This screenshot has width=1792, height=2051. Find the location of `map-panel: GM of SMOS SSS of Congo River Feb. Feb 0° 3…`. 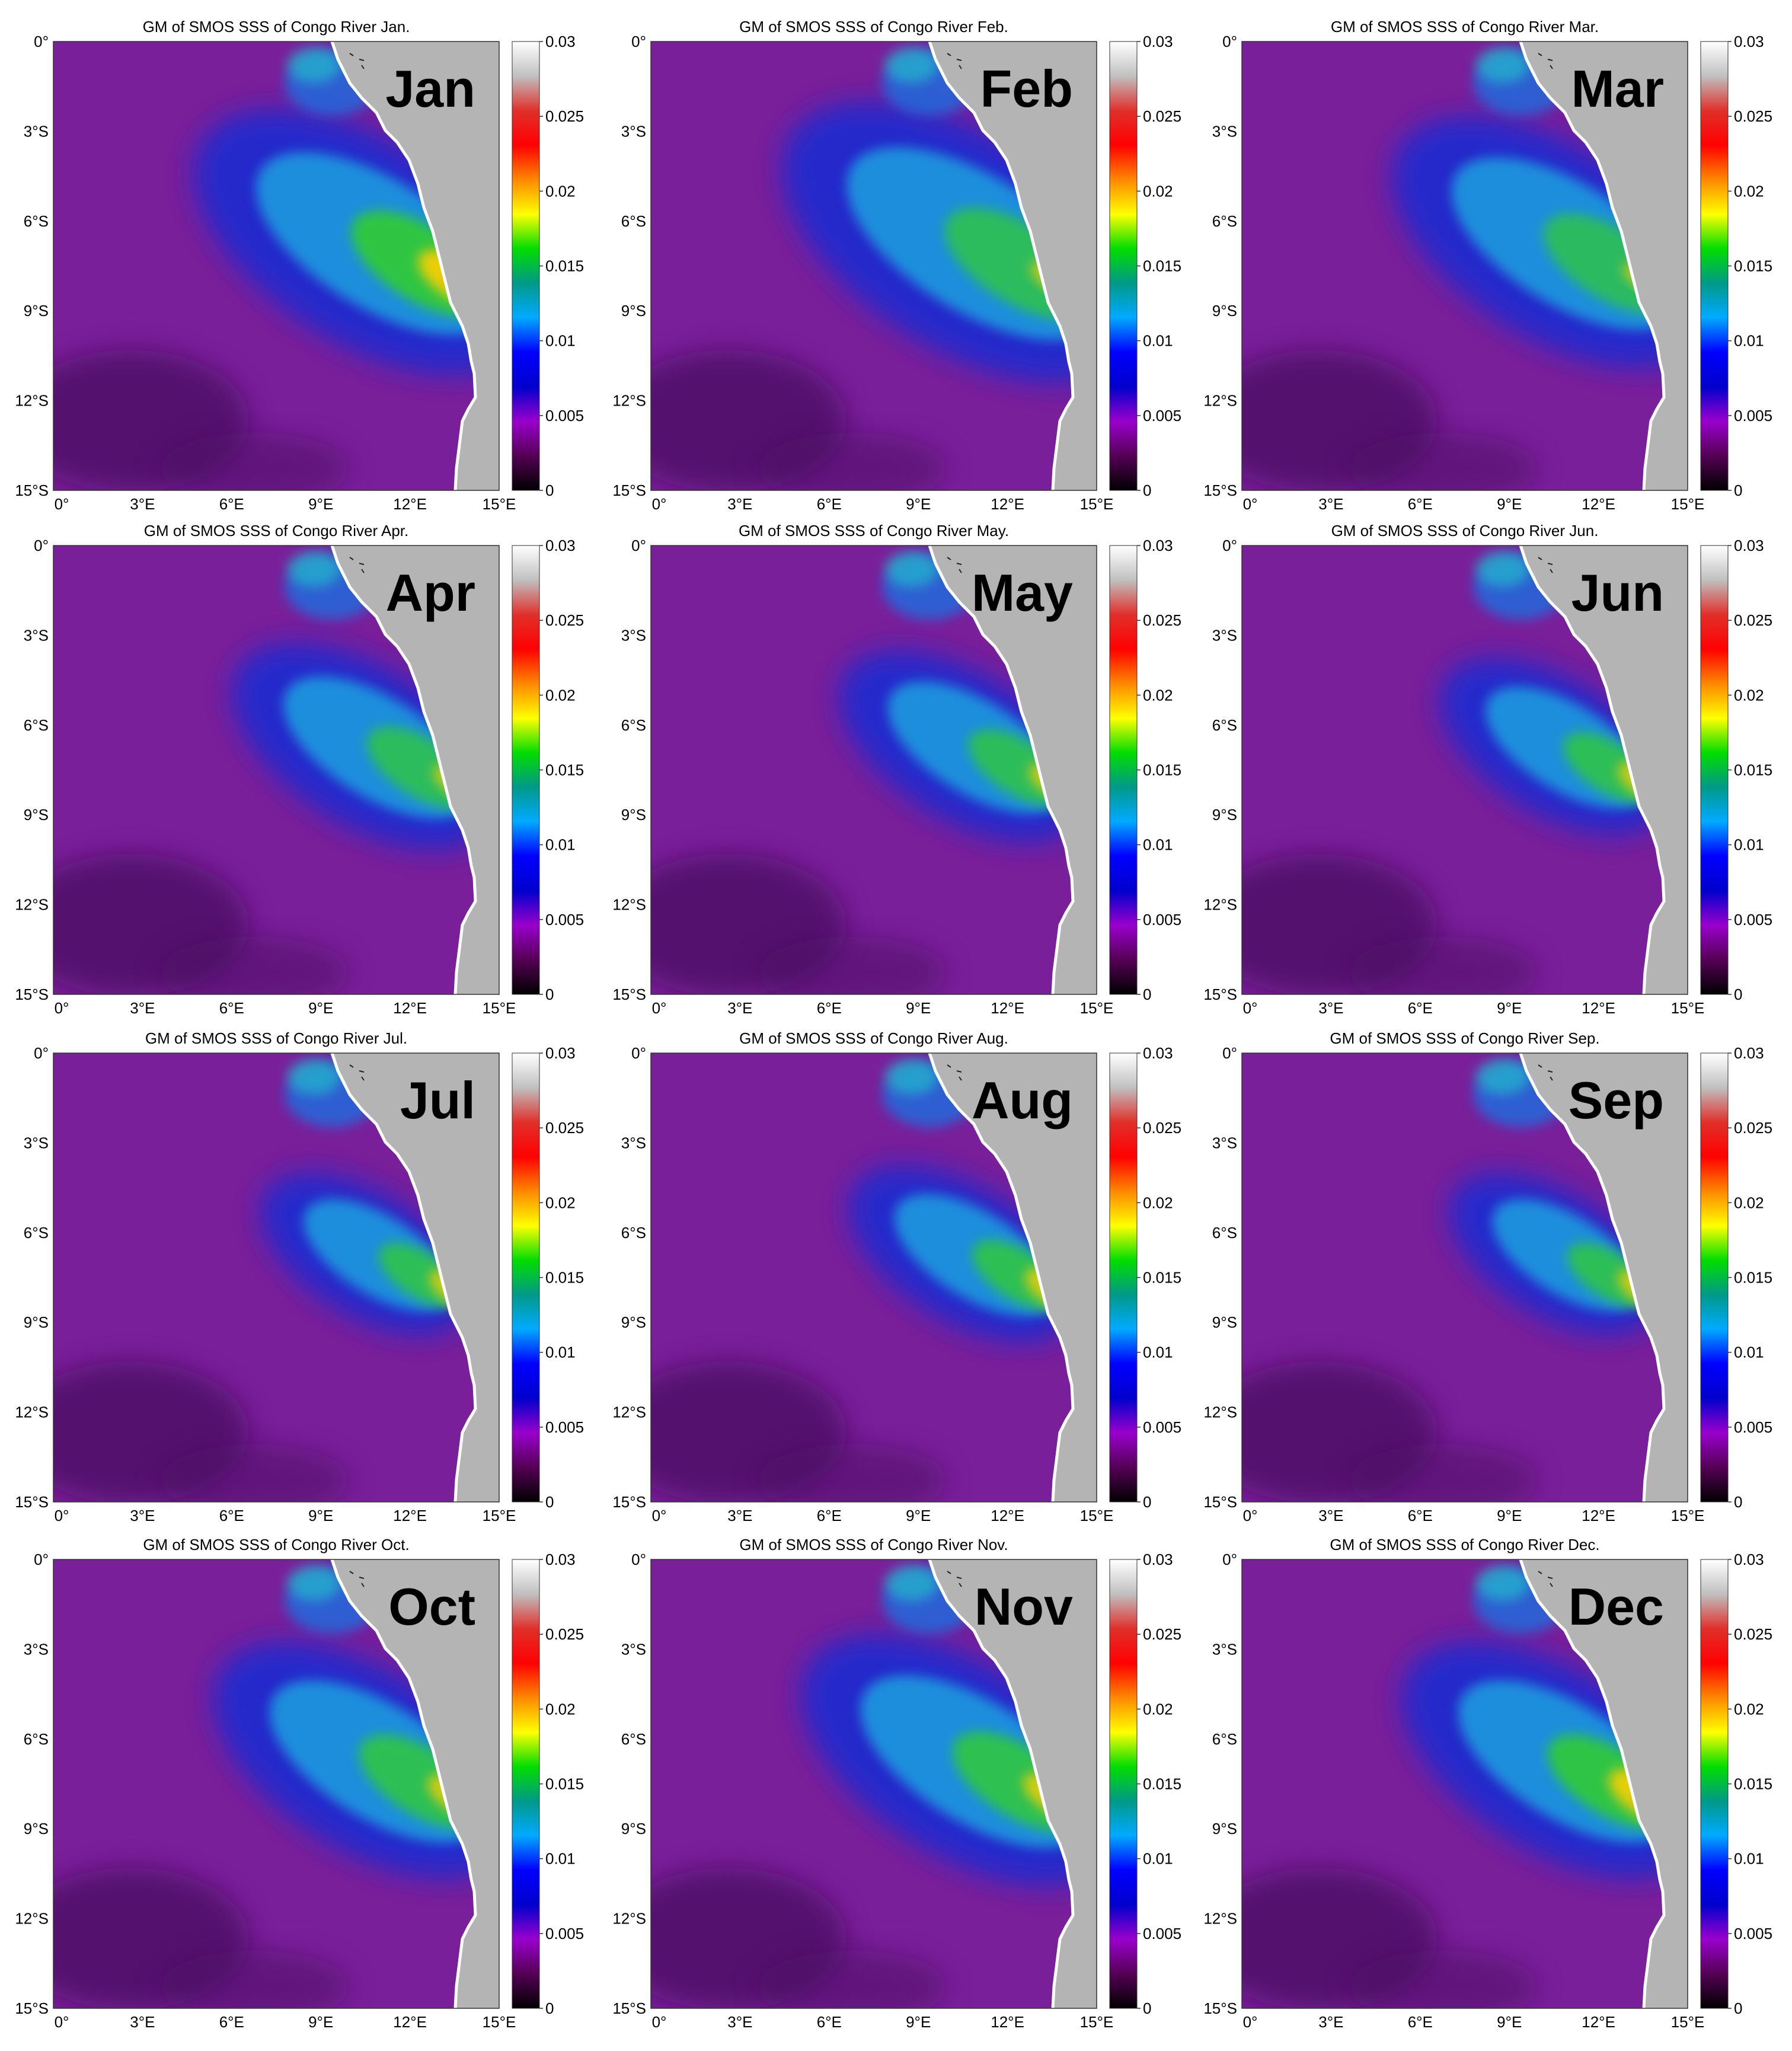

map-panel: GM of SMOS SSS of Congo River Feb. Feb 0° 3… is located at coordinates (896, 265).